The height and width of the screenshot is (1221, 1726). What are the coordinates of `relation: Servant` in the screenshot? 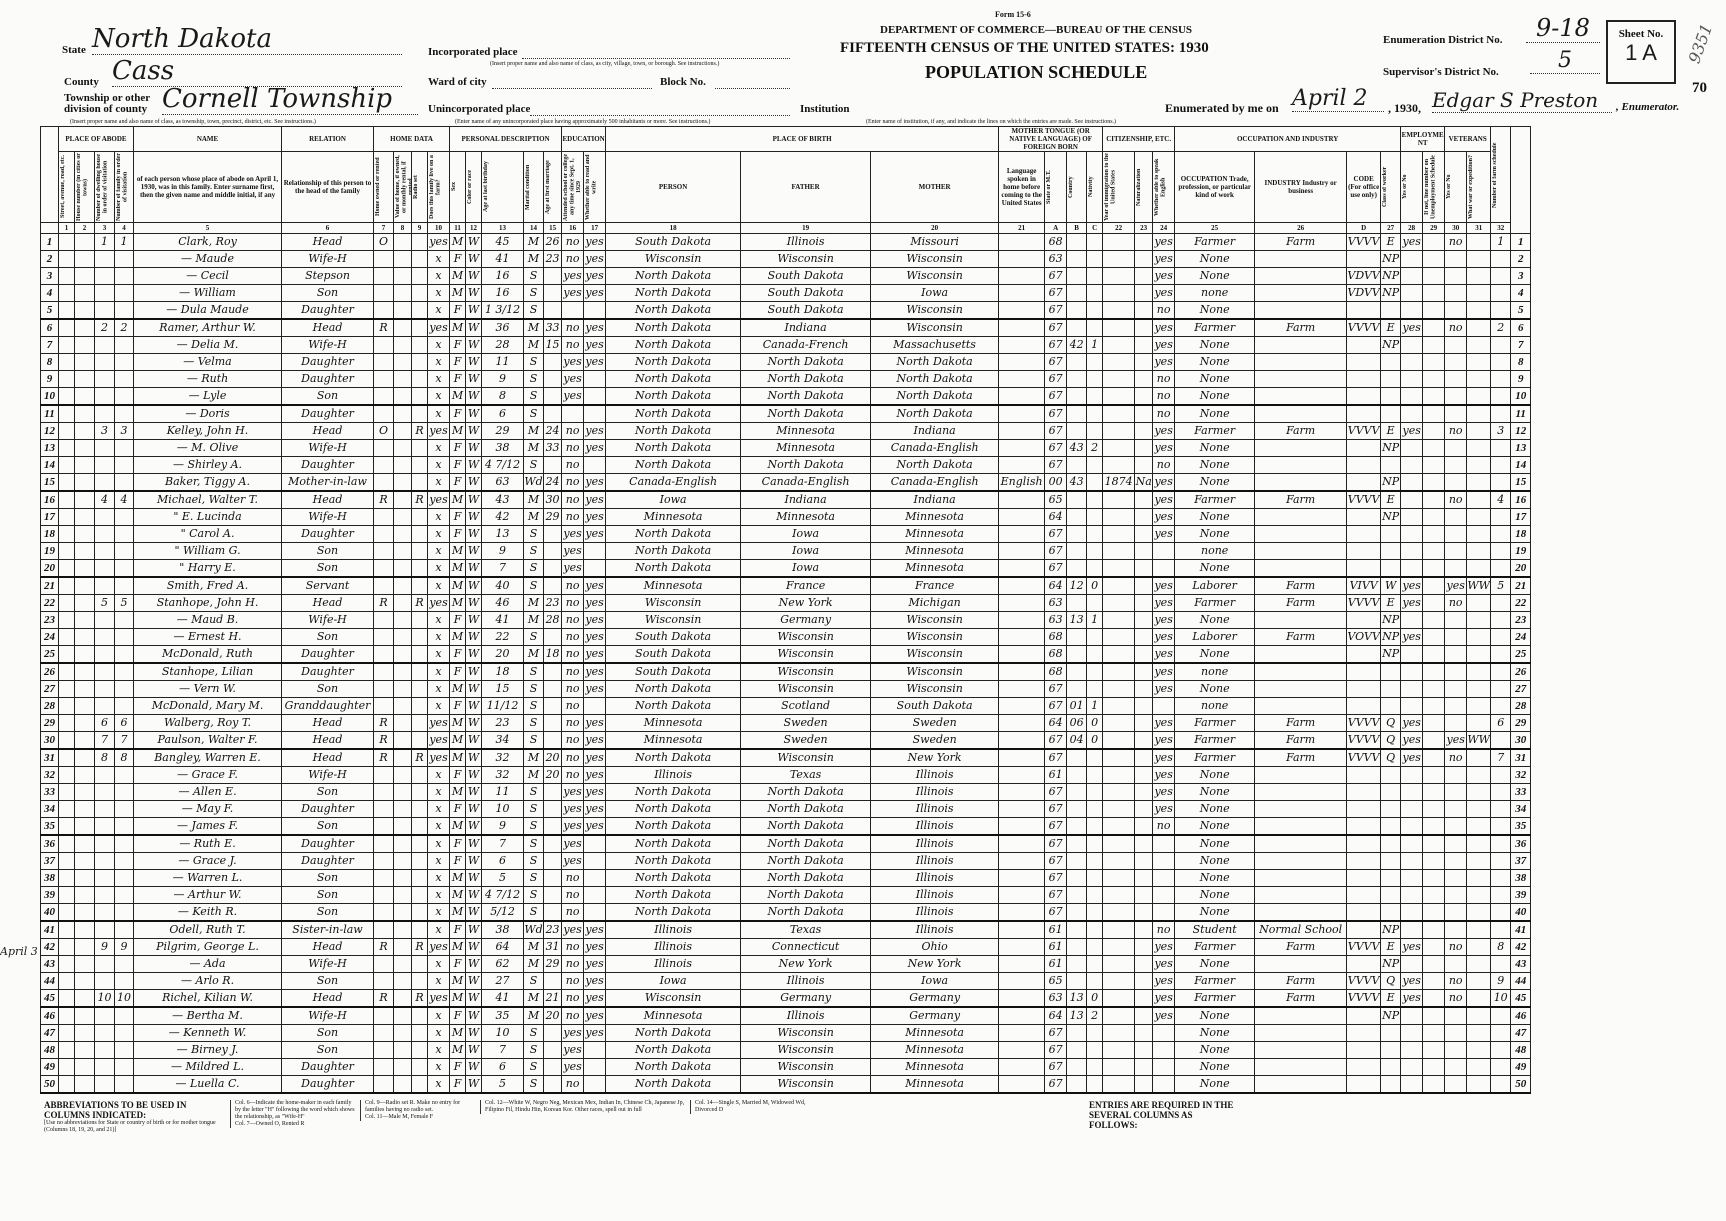 It's located at (328, 585).